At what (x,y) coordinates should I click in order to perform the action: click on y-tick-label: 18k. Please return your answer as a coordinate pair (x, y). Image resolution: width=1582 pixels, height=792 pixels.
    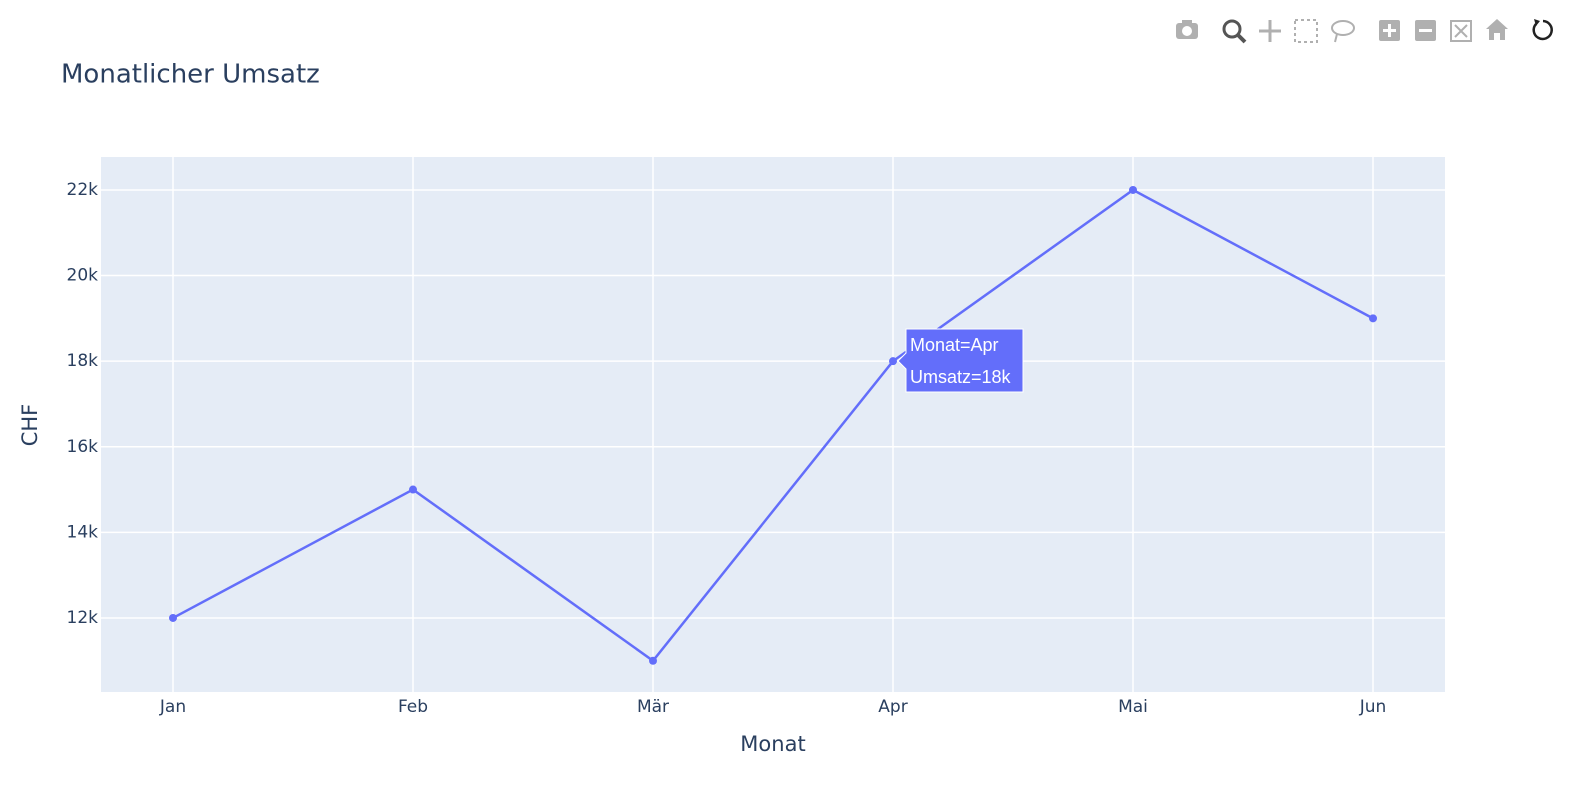
    Looking at the image, I should click on (83, 361).